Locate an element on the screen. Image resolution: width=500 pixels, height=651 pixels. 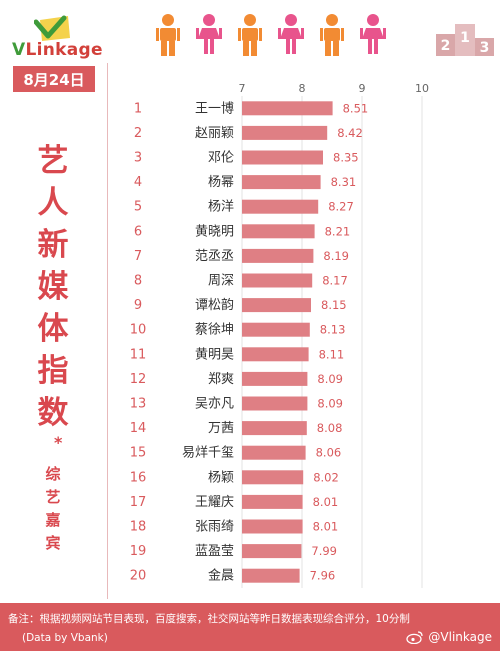
podium-label-3: 3 is located at coordinates (485, 48).